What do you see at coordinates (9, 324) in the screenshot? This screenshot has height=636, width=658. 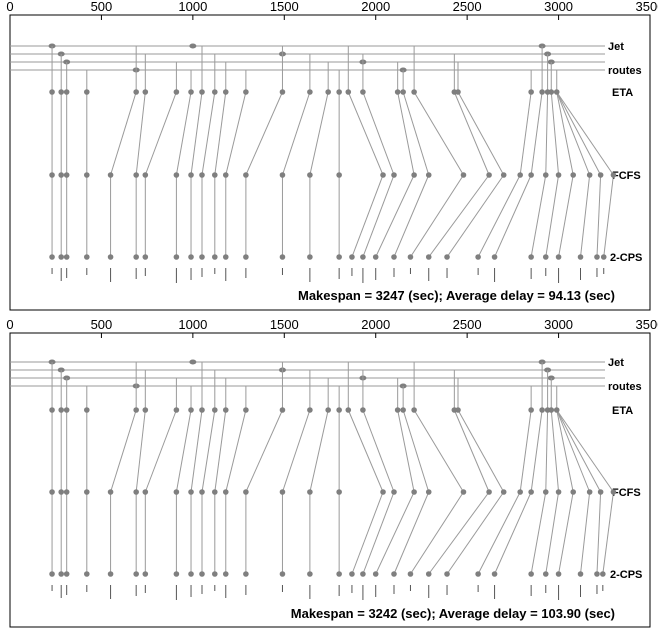 I see `axis-tick-label: 0` at bounding box center [9, 324].